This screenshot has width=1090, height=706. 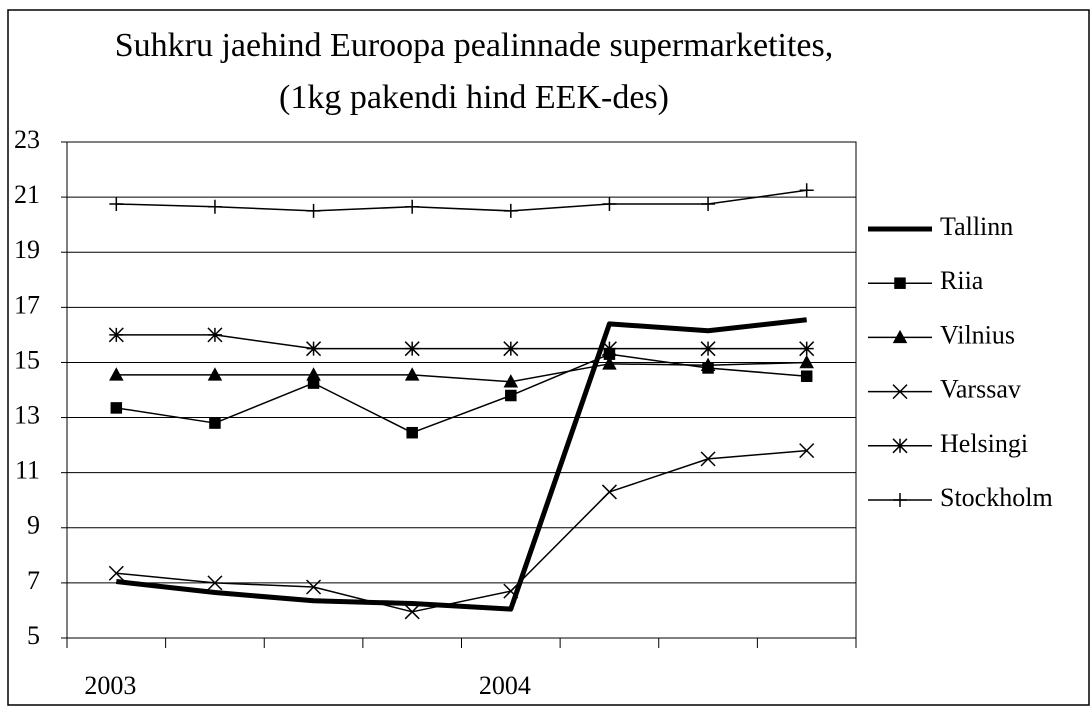 What do you see at coordinates (33, 580) in the screenshot?
I see `y-tick-label: 7` at bounding box center [33, 580].